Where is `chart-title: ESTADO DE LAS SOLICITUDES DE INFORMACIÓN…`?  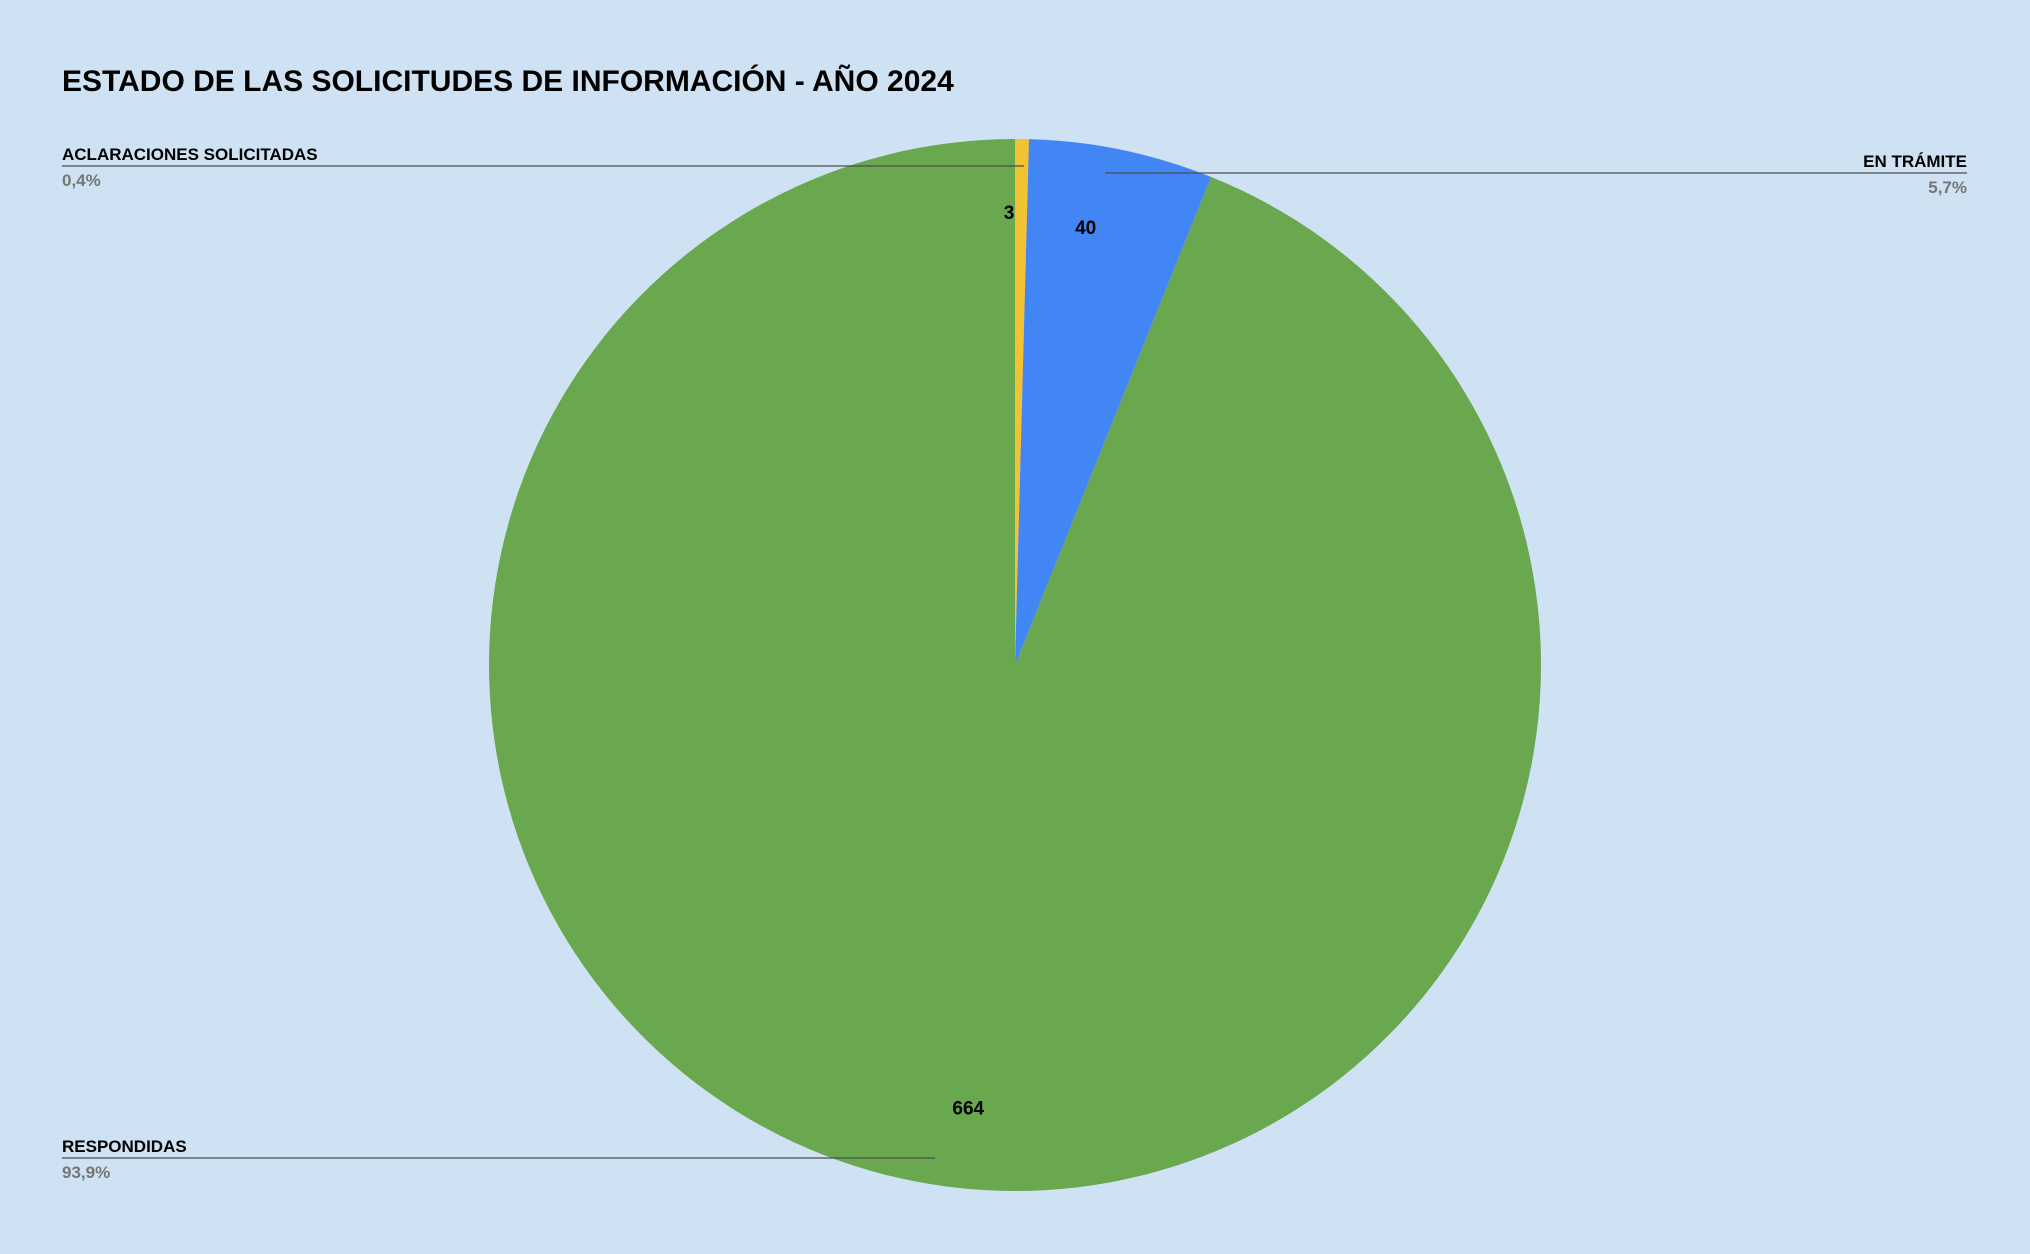 chart-title: ESTADO DE LAS SOLICITUDES DE INFORMACIÓN… is located at coordinates (508, 81).